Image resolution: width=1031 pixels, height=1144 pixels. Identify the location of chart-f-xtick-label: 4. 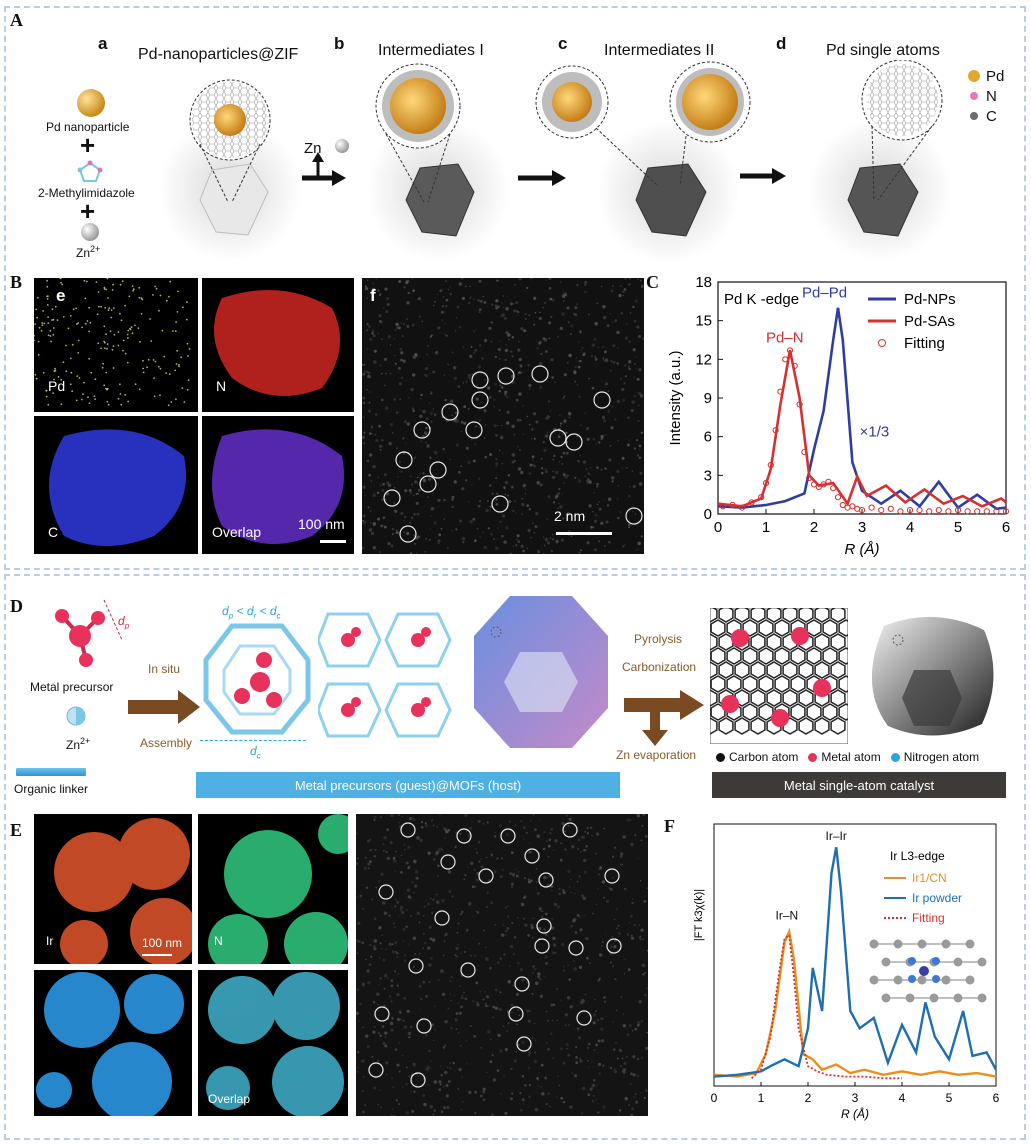
(902, 1098).